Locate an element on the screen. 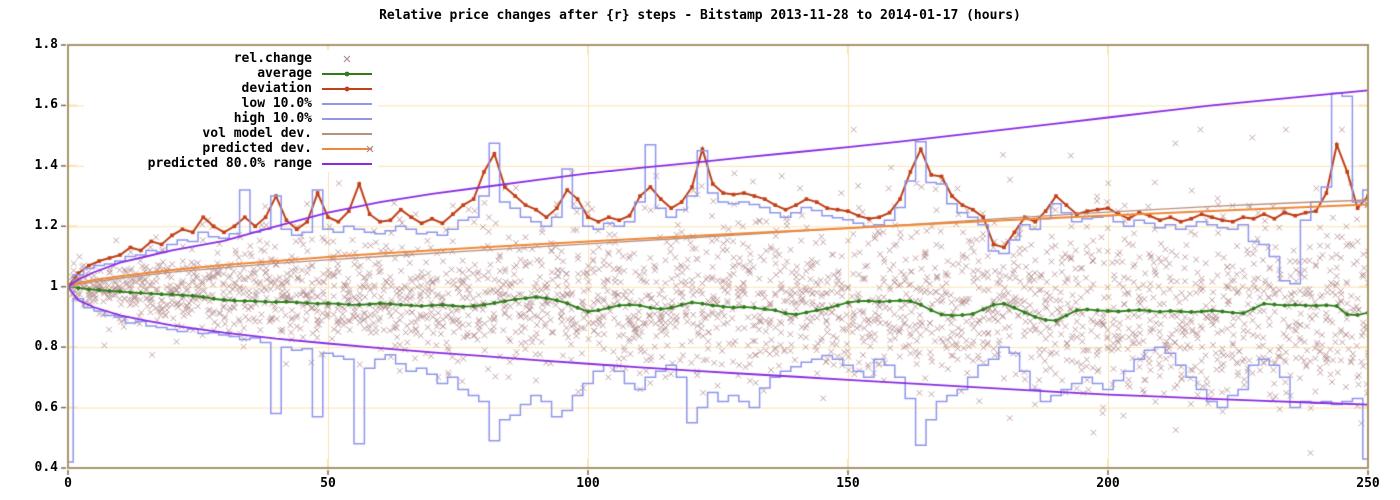 The width and height of the screenshot is (1400, 500). legend-label: predicted 80.0% range is located at coordinates (229, 163).